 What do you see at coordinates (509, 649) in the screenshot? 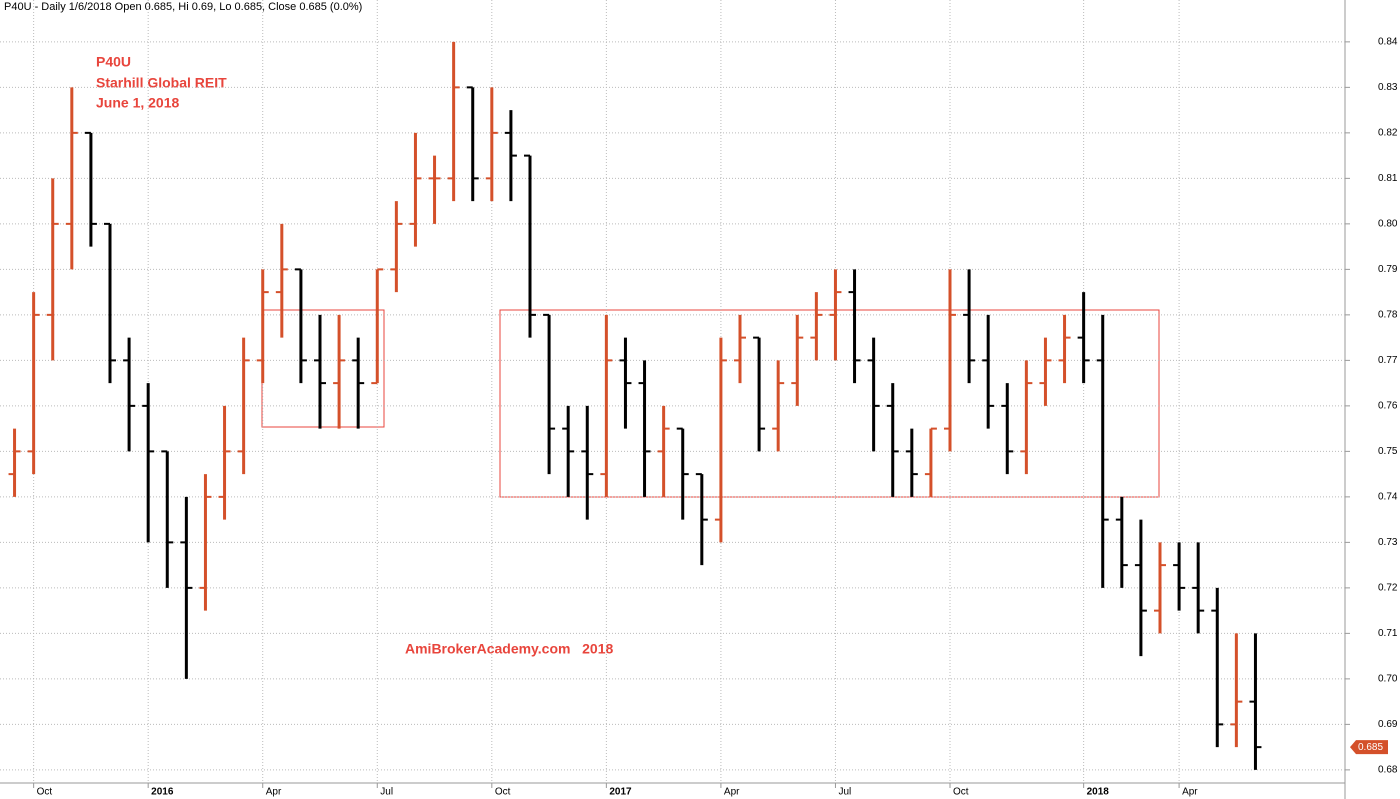
I see `watermark: AmiBrokerAcademy.com 2018` at bounding box center [509, 649].